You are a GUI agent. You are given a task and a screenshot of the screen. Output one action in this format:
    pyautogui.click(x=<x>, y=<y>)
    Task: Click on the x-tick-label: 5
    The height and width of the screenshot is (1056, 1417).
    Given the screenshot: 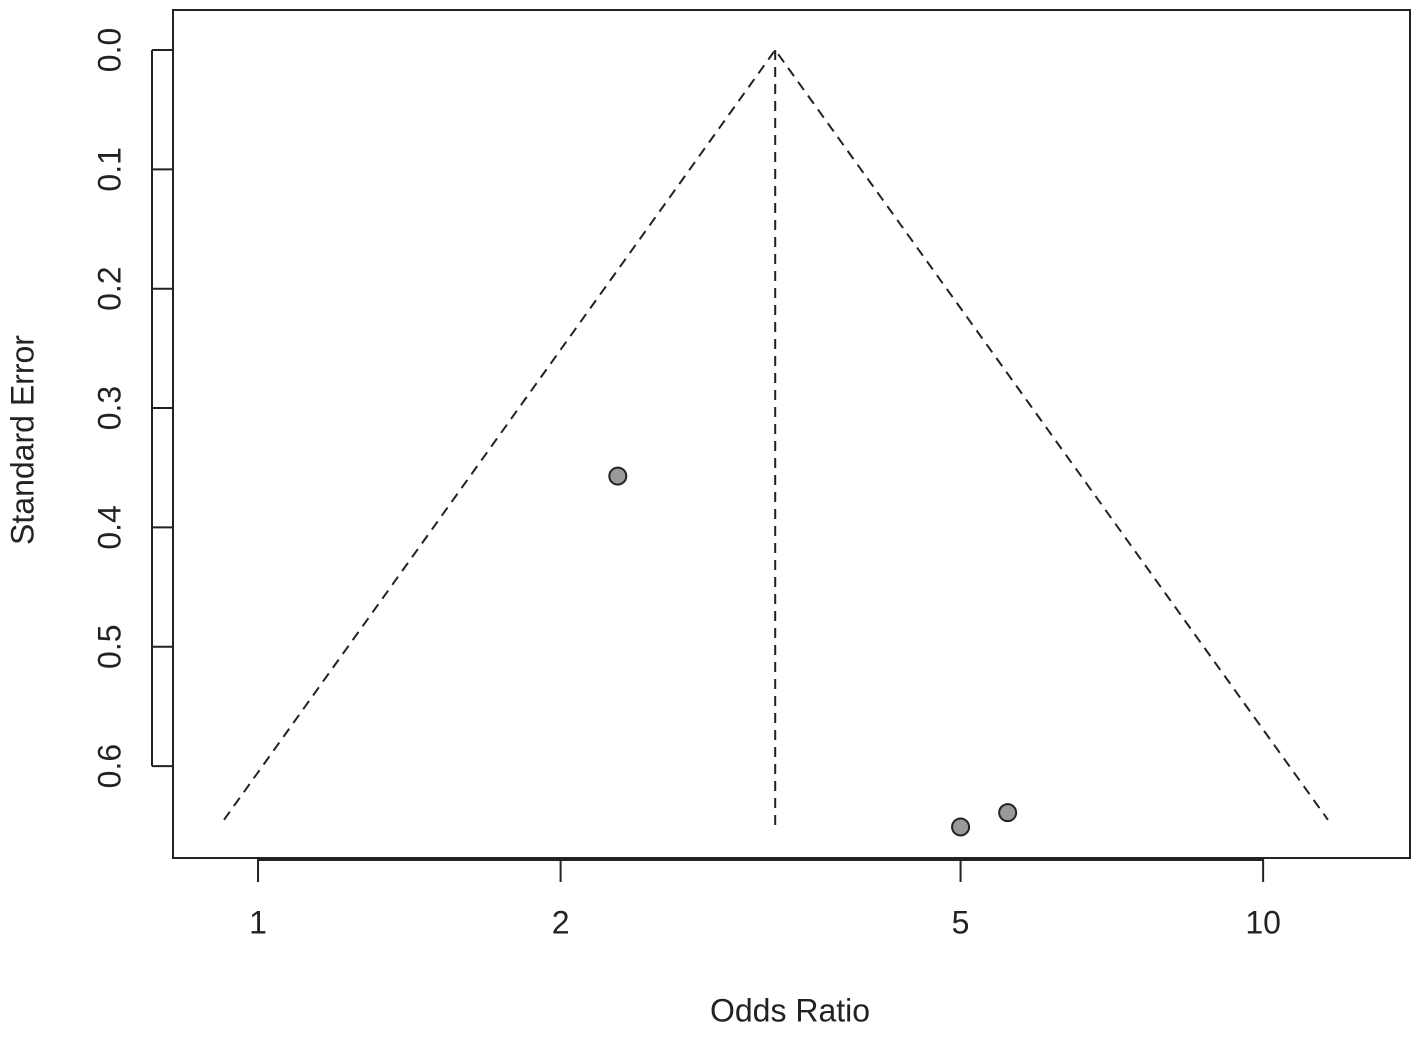 What is the action you would take?
    pyautogui.click(x=961, y=922)
    